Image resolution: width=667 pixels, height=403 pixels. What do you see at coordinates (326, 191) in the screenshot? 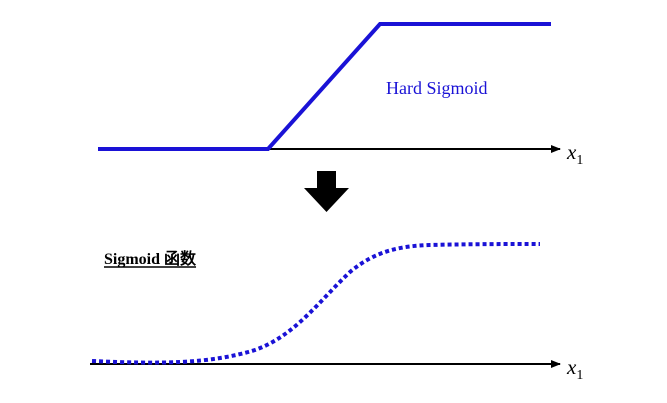
I see `down-arrow-icon` at bounding box center [326, 191].